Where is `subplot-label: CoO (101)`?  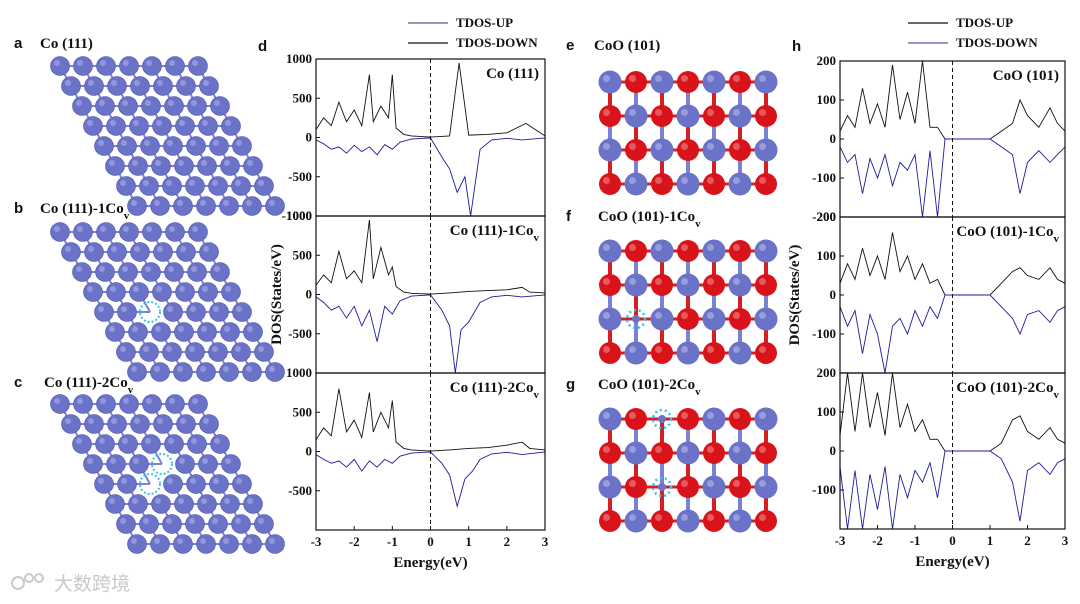
subplot-label: CoO (101) is located at coordinates (1026, 76).